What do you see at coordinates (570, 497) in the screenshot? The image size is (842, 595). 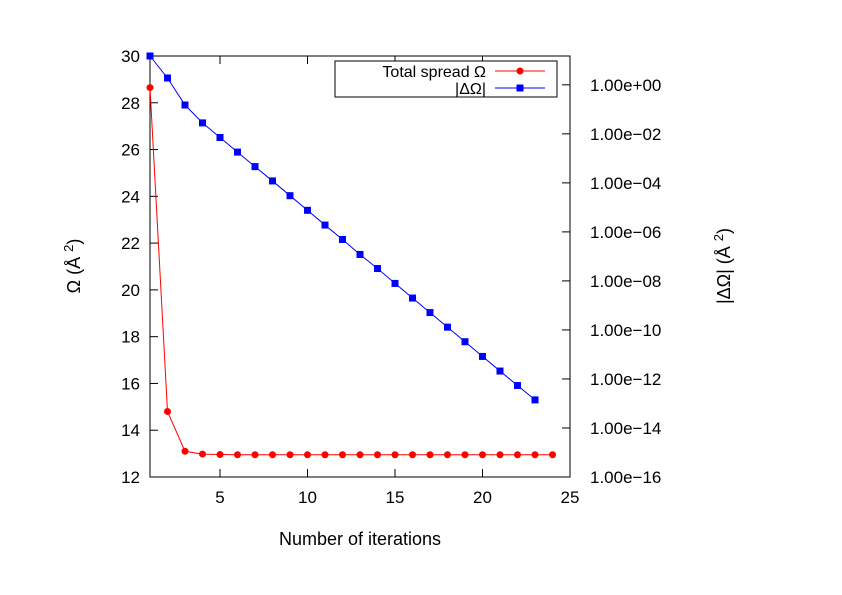 I see `x-tick-label: 25` at bounding box center [570, 497].